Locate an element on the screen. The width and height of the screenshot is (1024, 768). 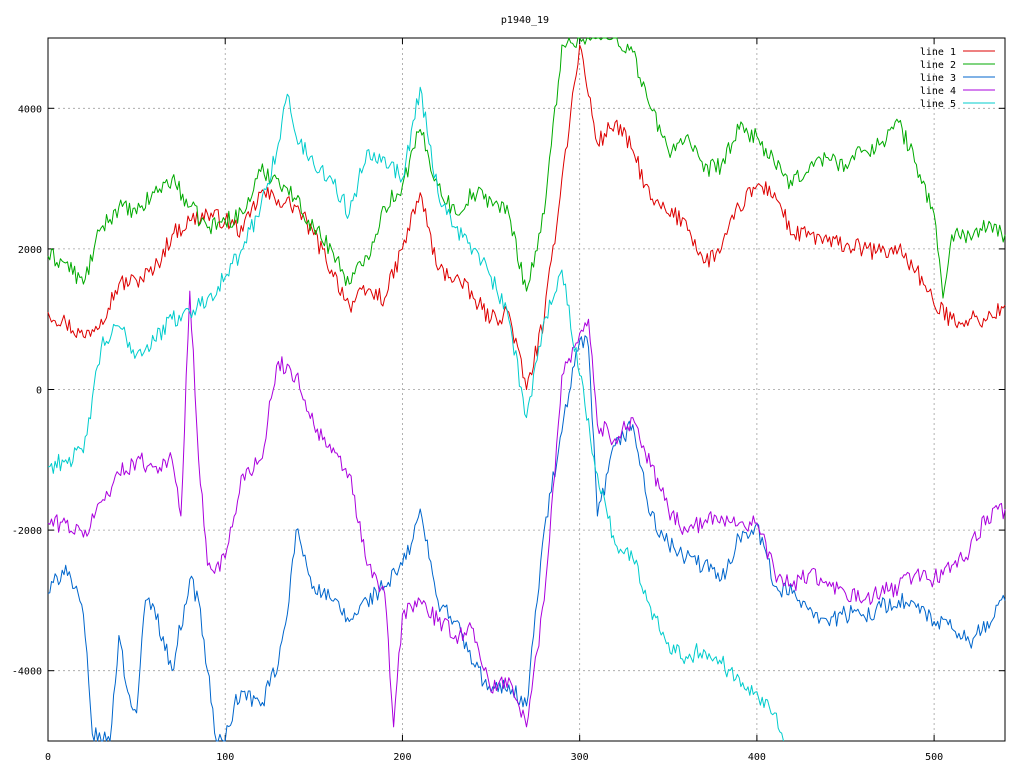
x-tick-label: 400 is located at coordinates (757, 757).